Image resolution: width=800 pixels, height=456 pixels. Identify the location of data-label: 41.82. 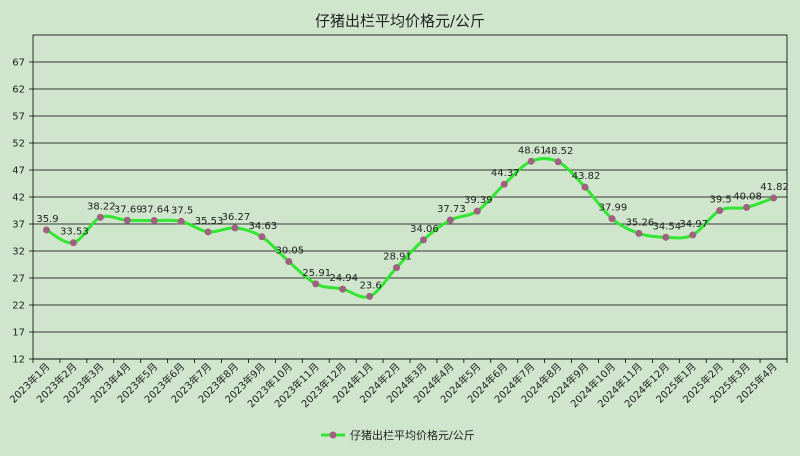
(774, 187).